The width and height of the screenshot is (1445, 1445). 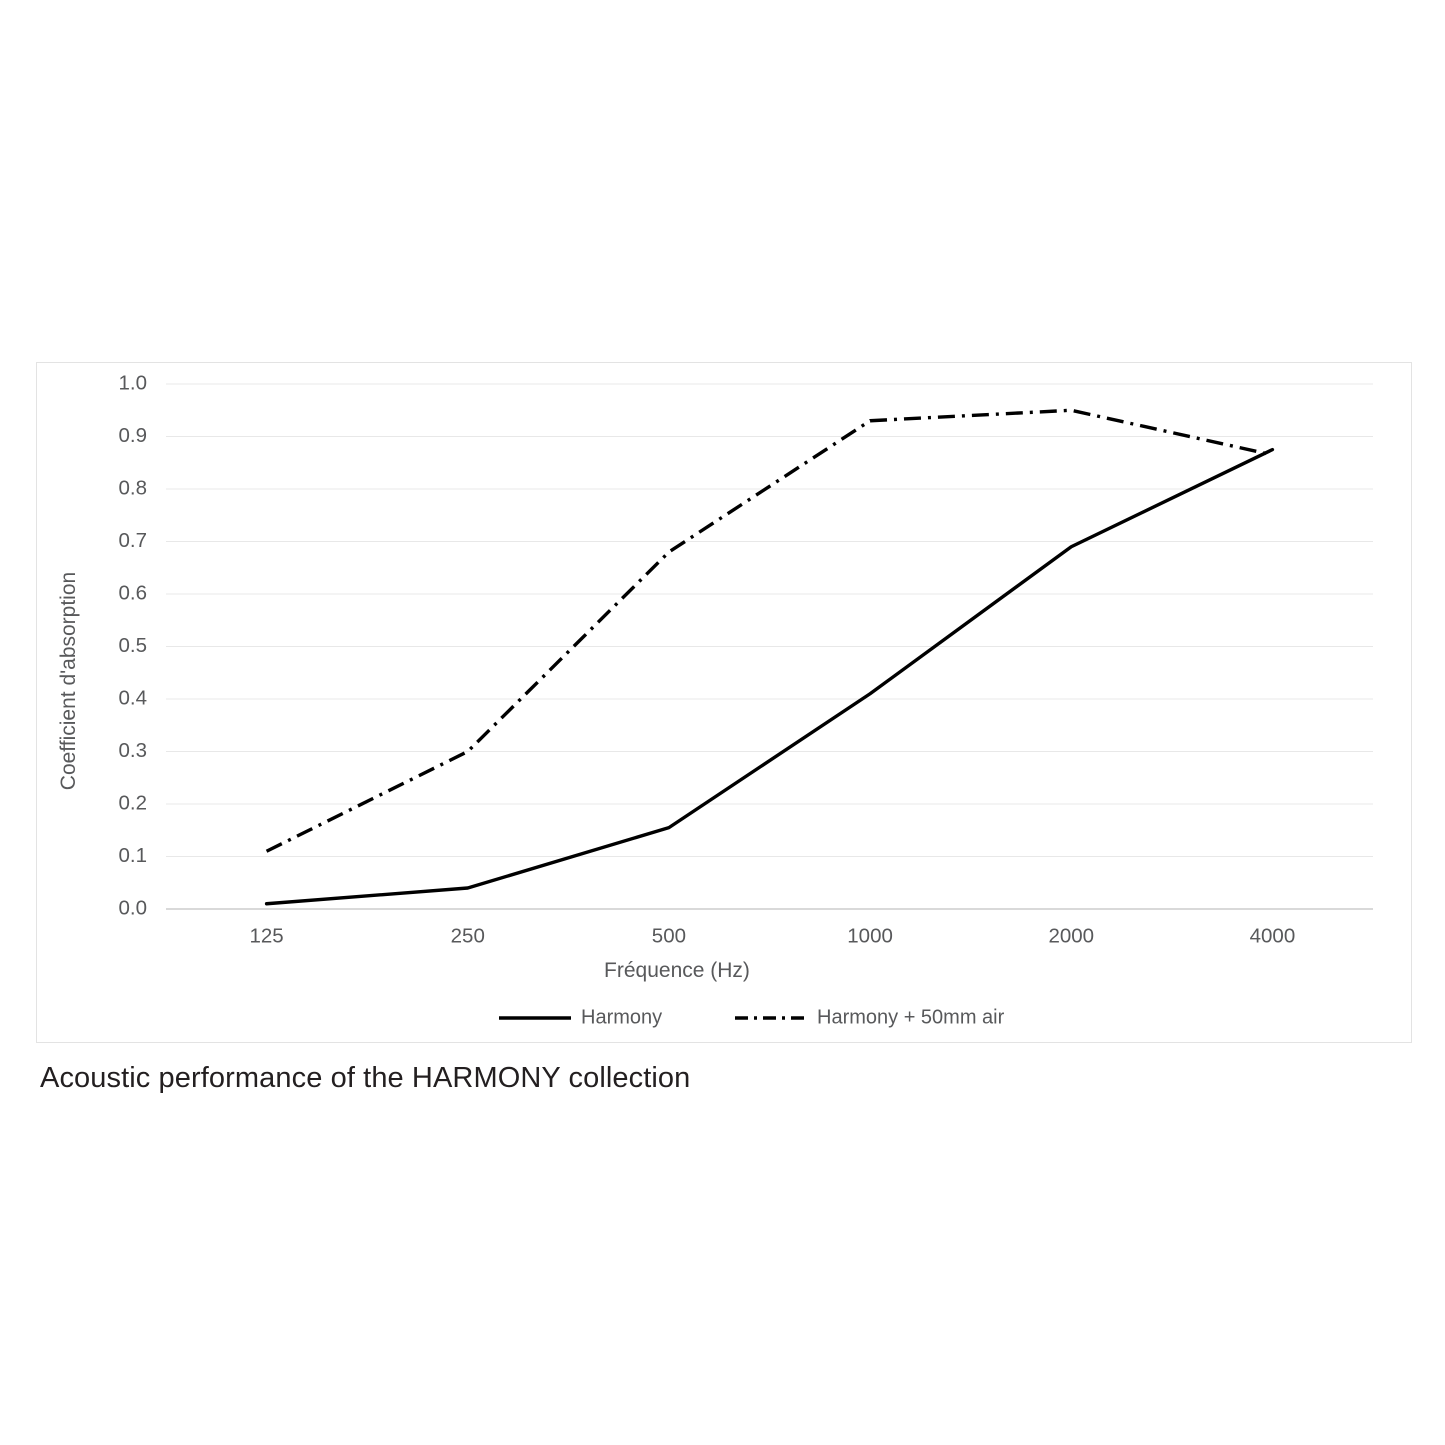 What do you see at coordinates (133, 382) in the screenshot?
I see `y-axis-tick-label: 1.0` at bounding box center [133, 382].